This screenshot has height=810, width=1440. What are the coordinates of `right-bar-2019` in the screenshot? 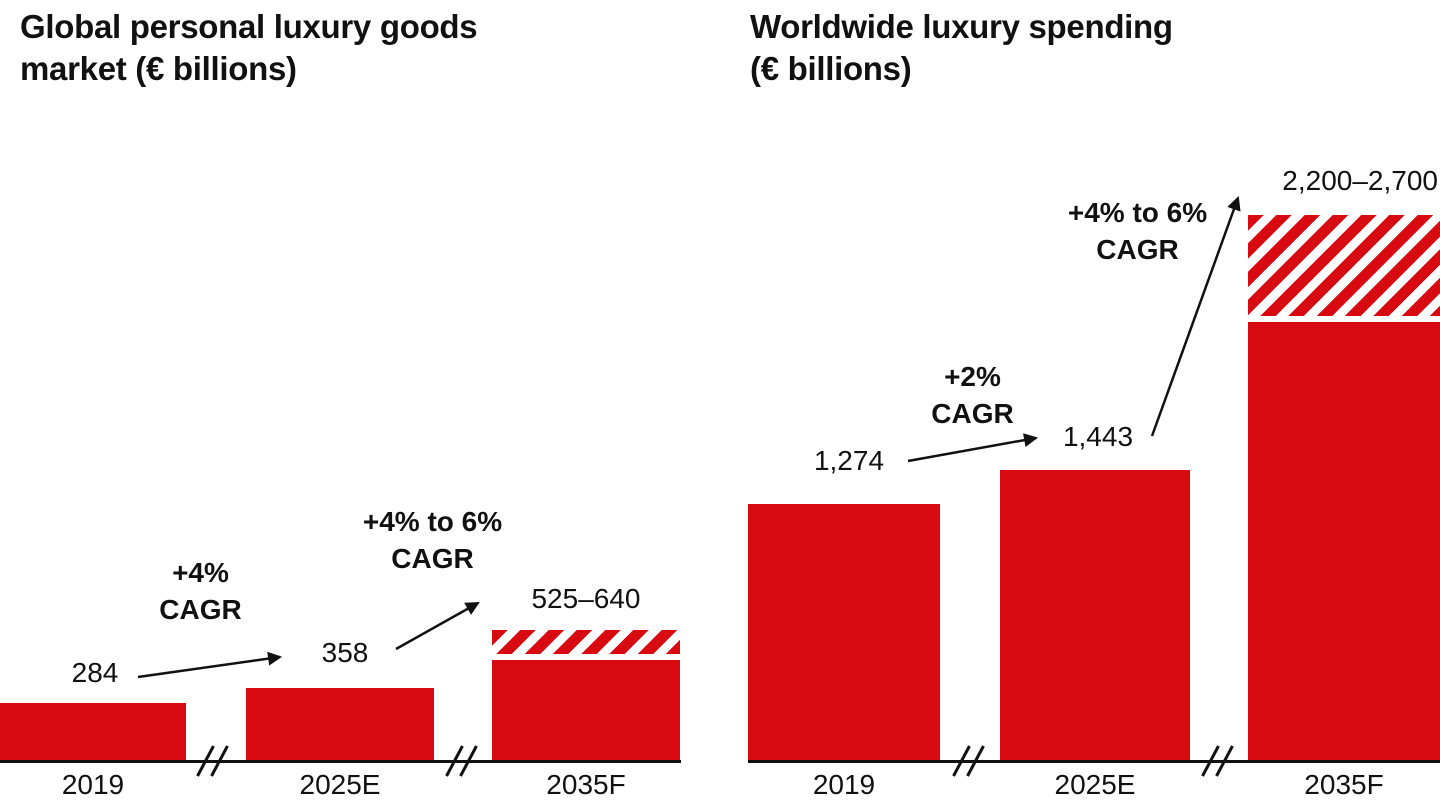 It's located at (844, 633).